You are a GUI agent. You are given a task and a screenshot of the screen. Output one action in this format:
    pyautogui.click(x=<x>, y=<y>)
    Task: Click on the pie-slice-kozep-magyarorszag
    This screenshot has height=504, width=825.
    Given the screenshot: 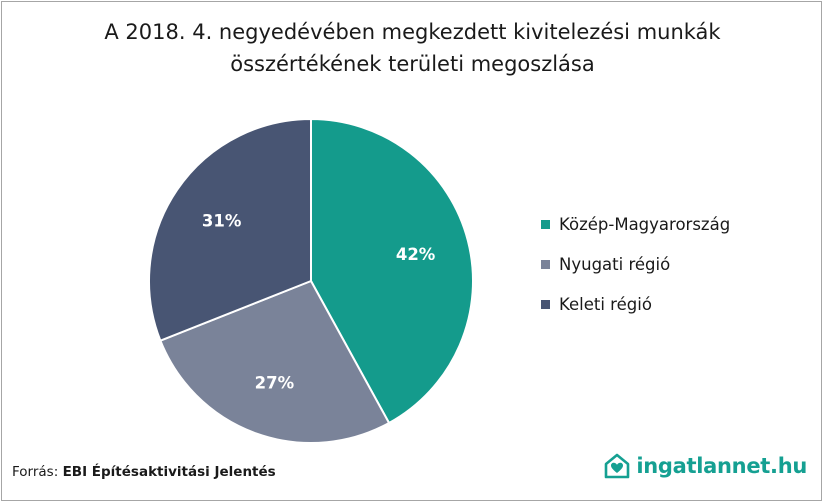 What is the action you would take?
    pyautogui.click(x=392, y=271)
    